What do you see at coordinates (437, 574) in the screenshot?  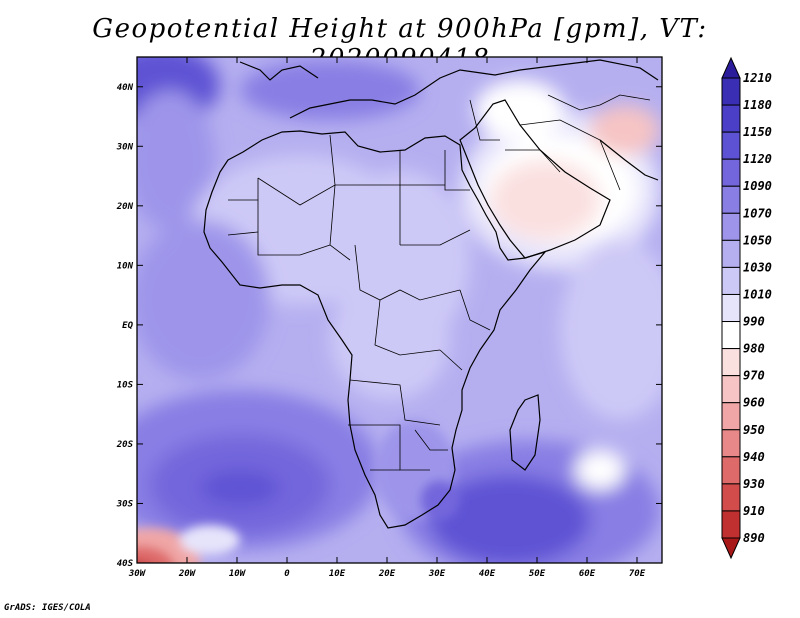 I see `lon-label: 30E` at bounding box center [437, 574].